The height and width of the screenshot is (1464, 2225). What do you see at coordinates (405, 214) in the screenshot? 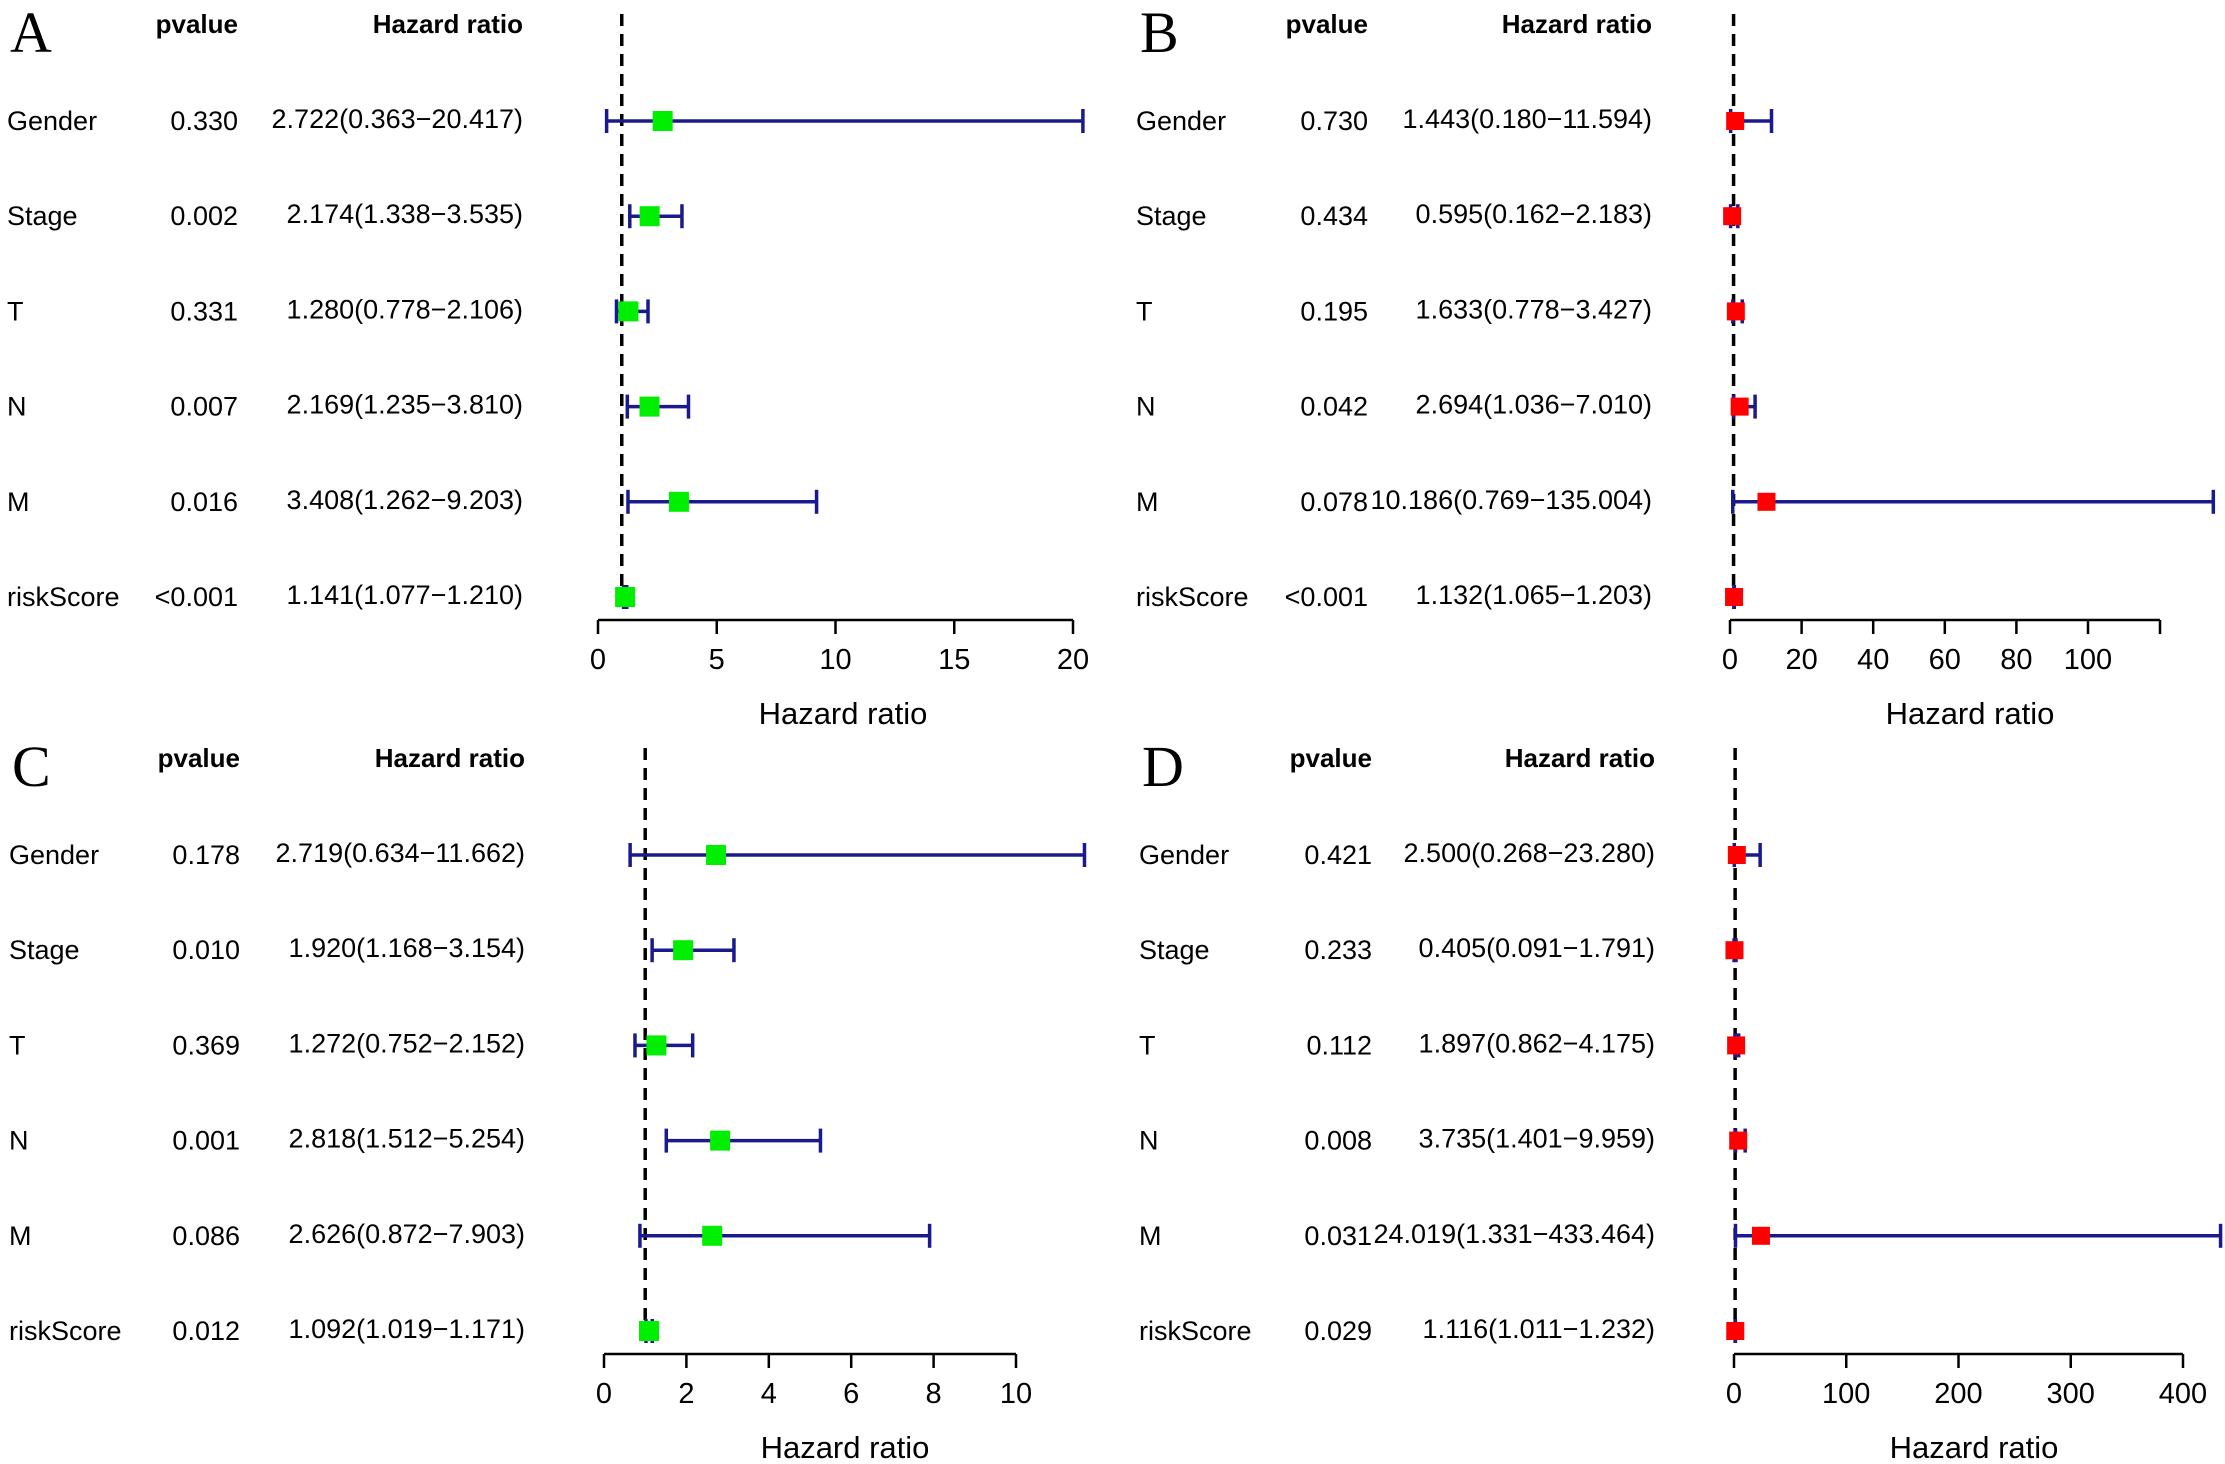
I see `row-hazard-ratio-text: 2.174(1.338−3.535)` at bounding box center [405, 214].